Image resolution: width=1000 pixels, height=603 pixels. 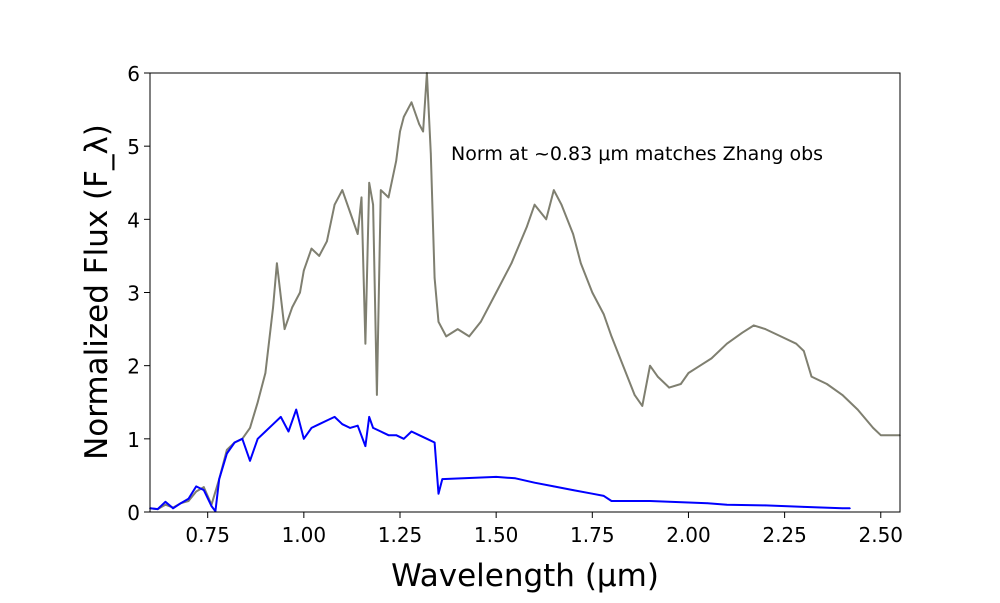 What do you see at coordinates (637, 154) in the screenshot?
I see `annotation-text: Norm at ~0.83 μm matches Zhang obs` at bounding box center [637, 154].